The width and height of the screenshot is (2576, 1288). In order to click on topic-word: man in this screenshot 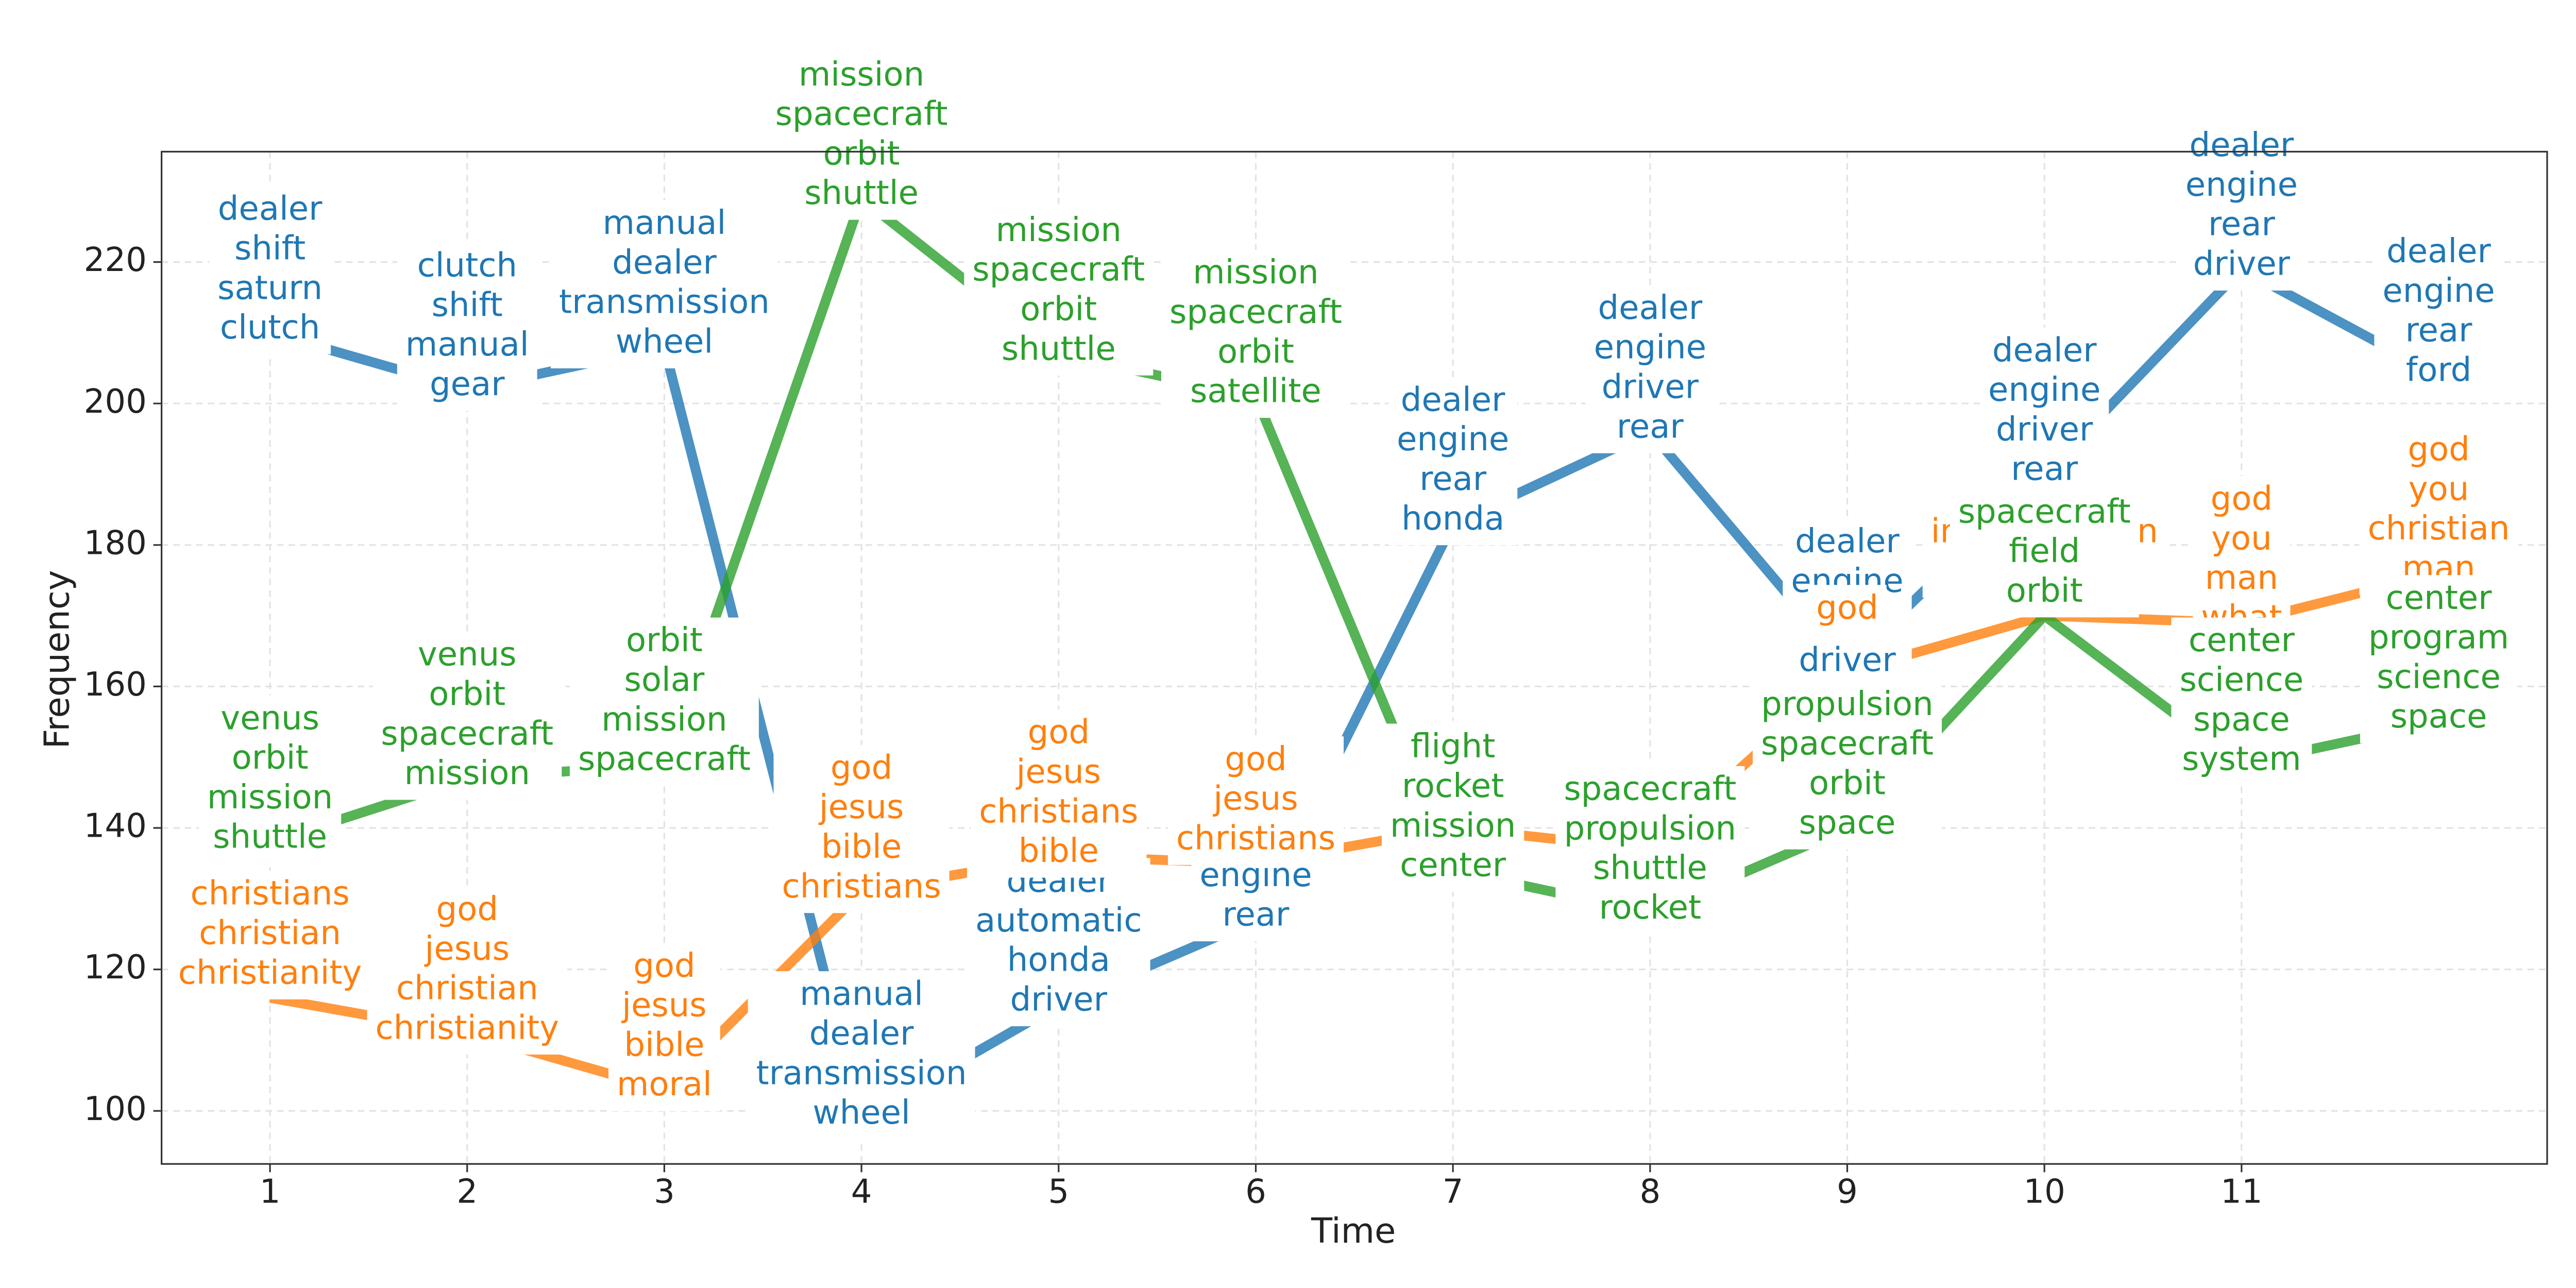, I will do `click(2242, 578)`.